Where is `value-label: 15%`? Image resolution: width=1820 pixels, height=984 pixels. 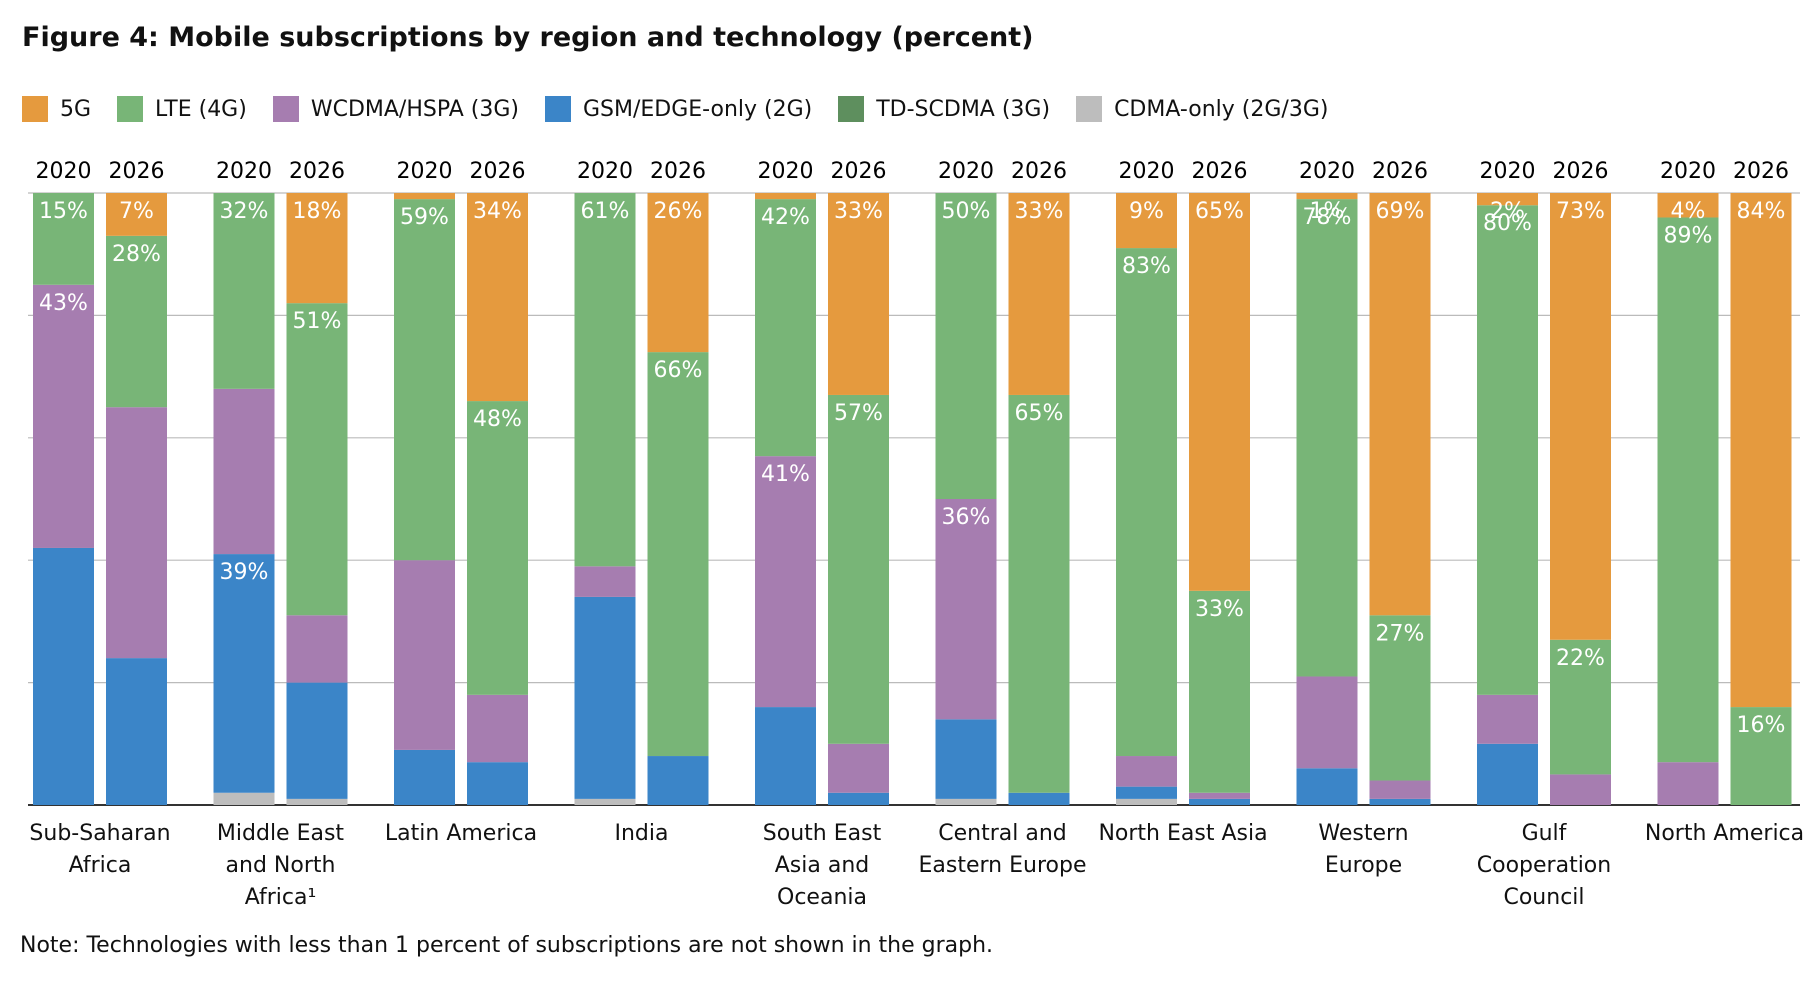 value-label: 15% is located at coordinates (63, 211).